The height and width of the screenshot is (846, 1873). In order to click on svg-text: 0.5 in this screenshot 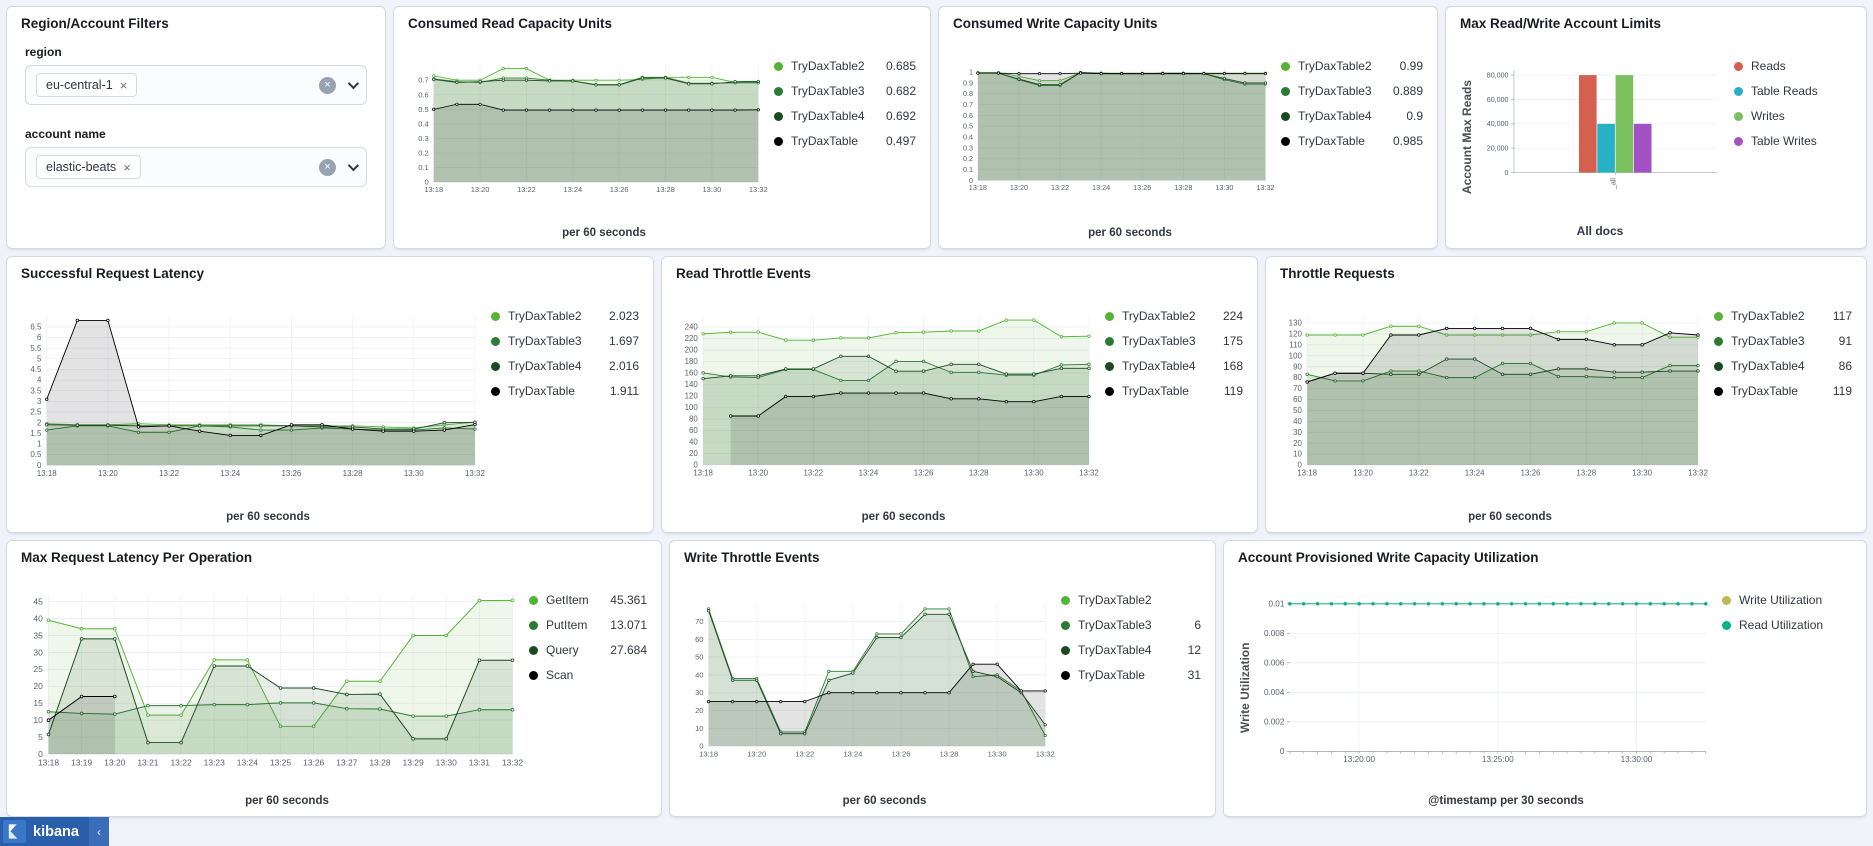, I will do `click(36, 454)`.